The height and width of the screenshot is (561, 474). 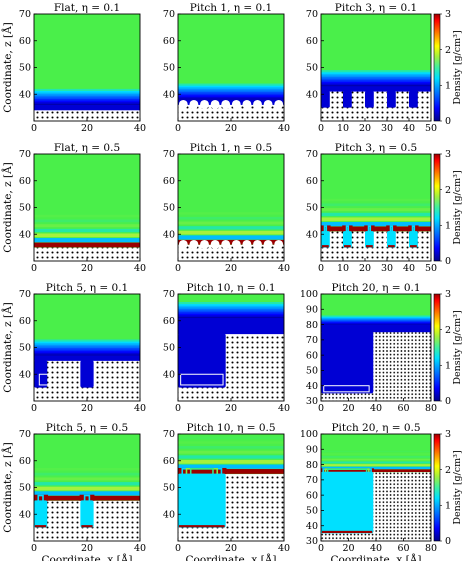 What do you see at coordinates (375, 288) in the screenshot?
I see `panel-title: Pitch 20, η = 0.1` at bounding box center [375, 288].